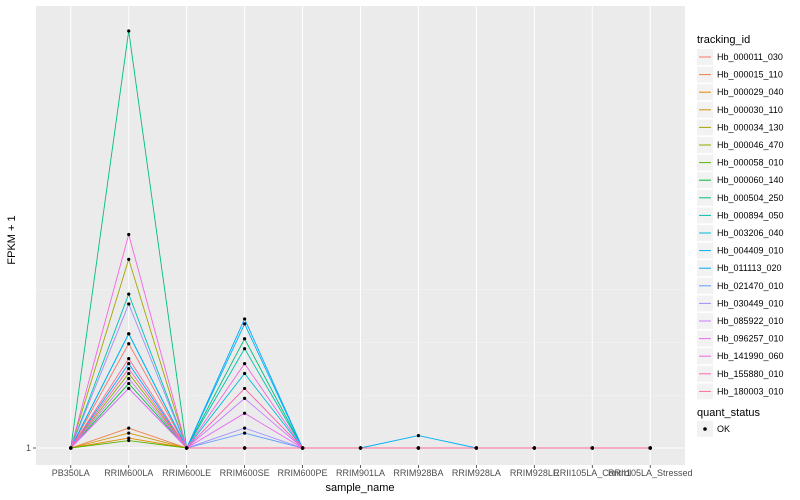 This screenshot has width=800, height=500. What do you see at coordinates (750, 286) in the screenshot?
I see `legend-label: Hb_021470_010` at bounding box center [750, 286].